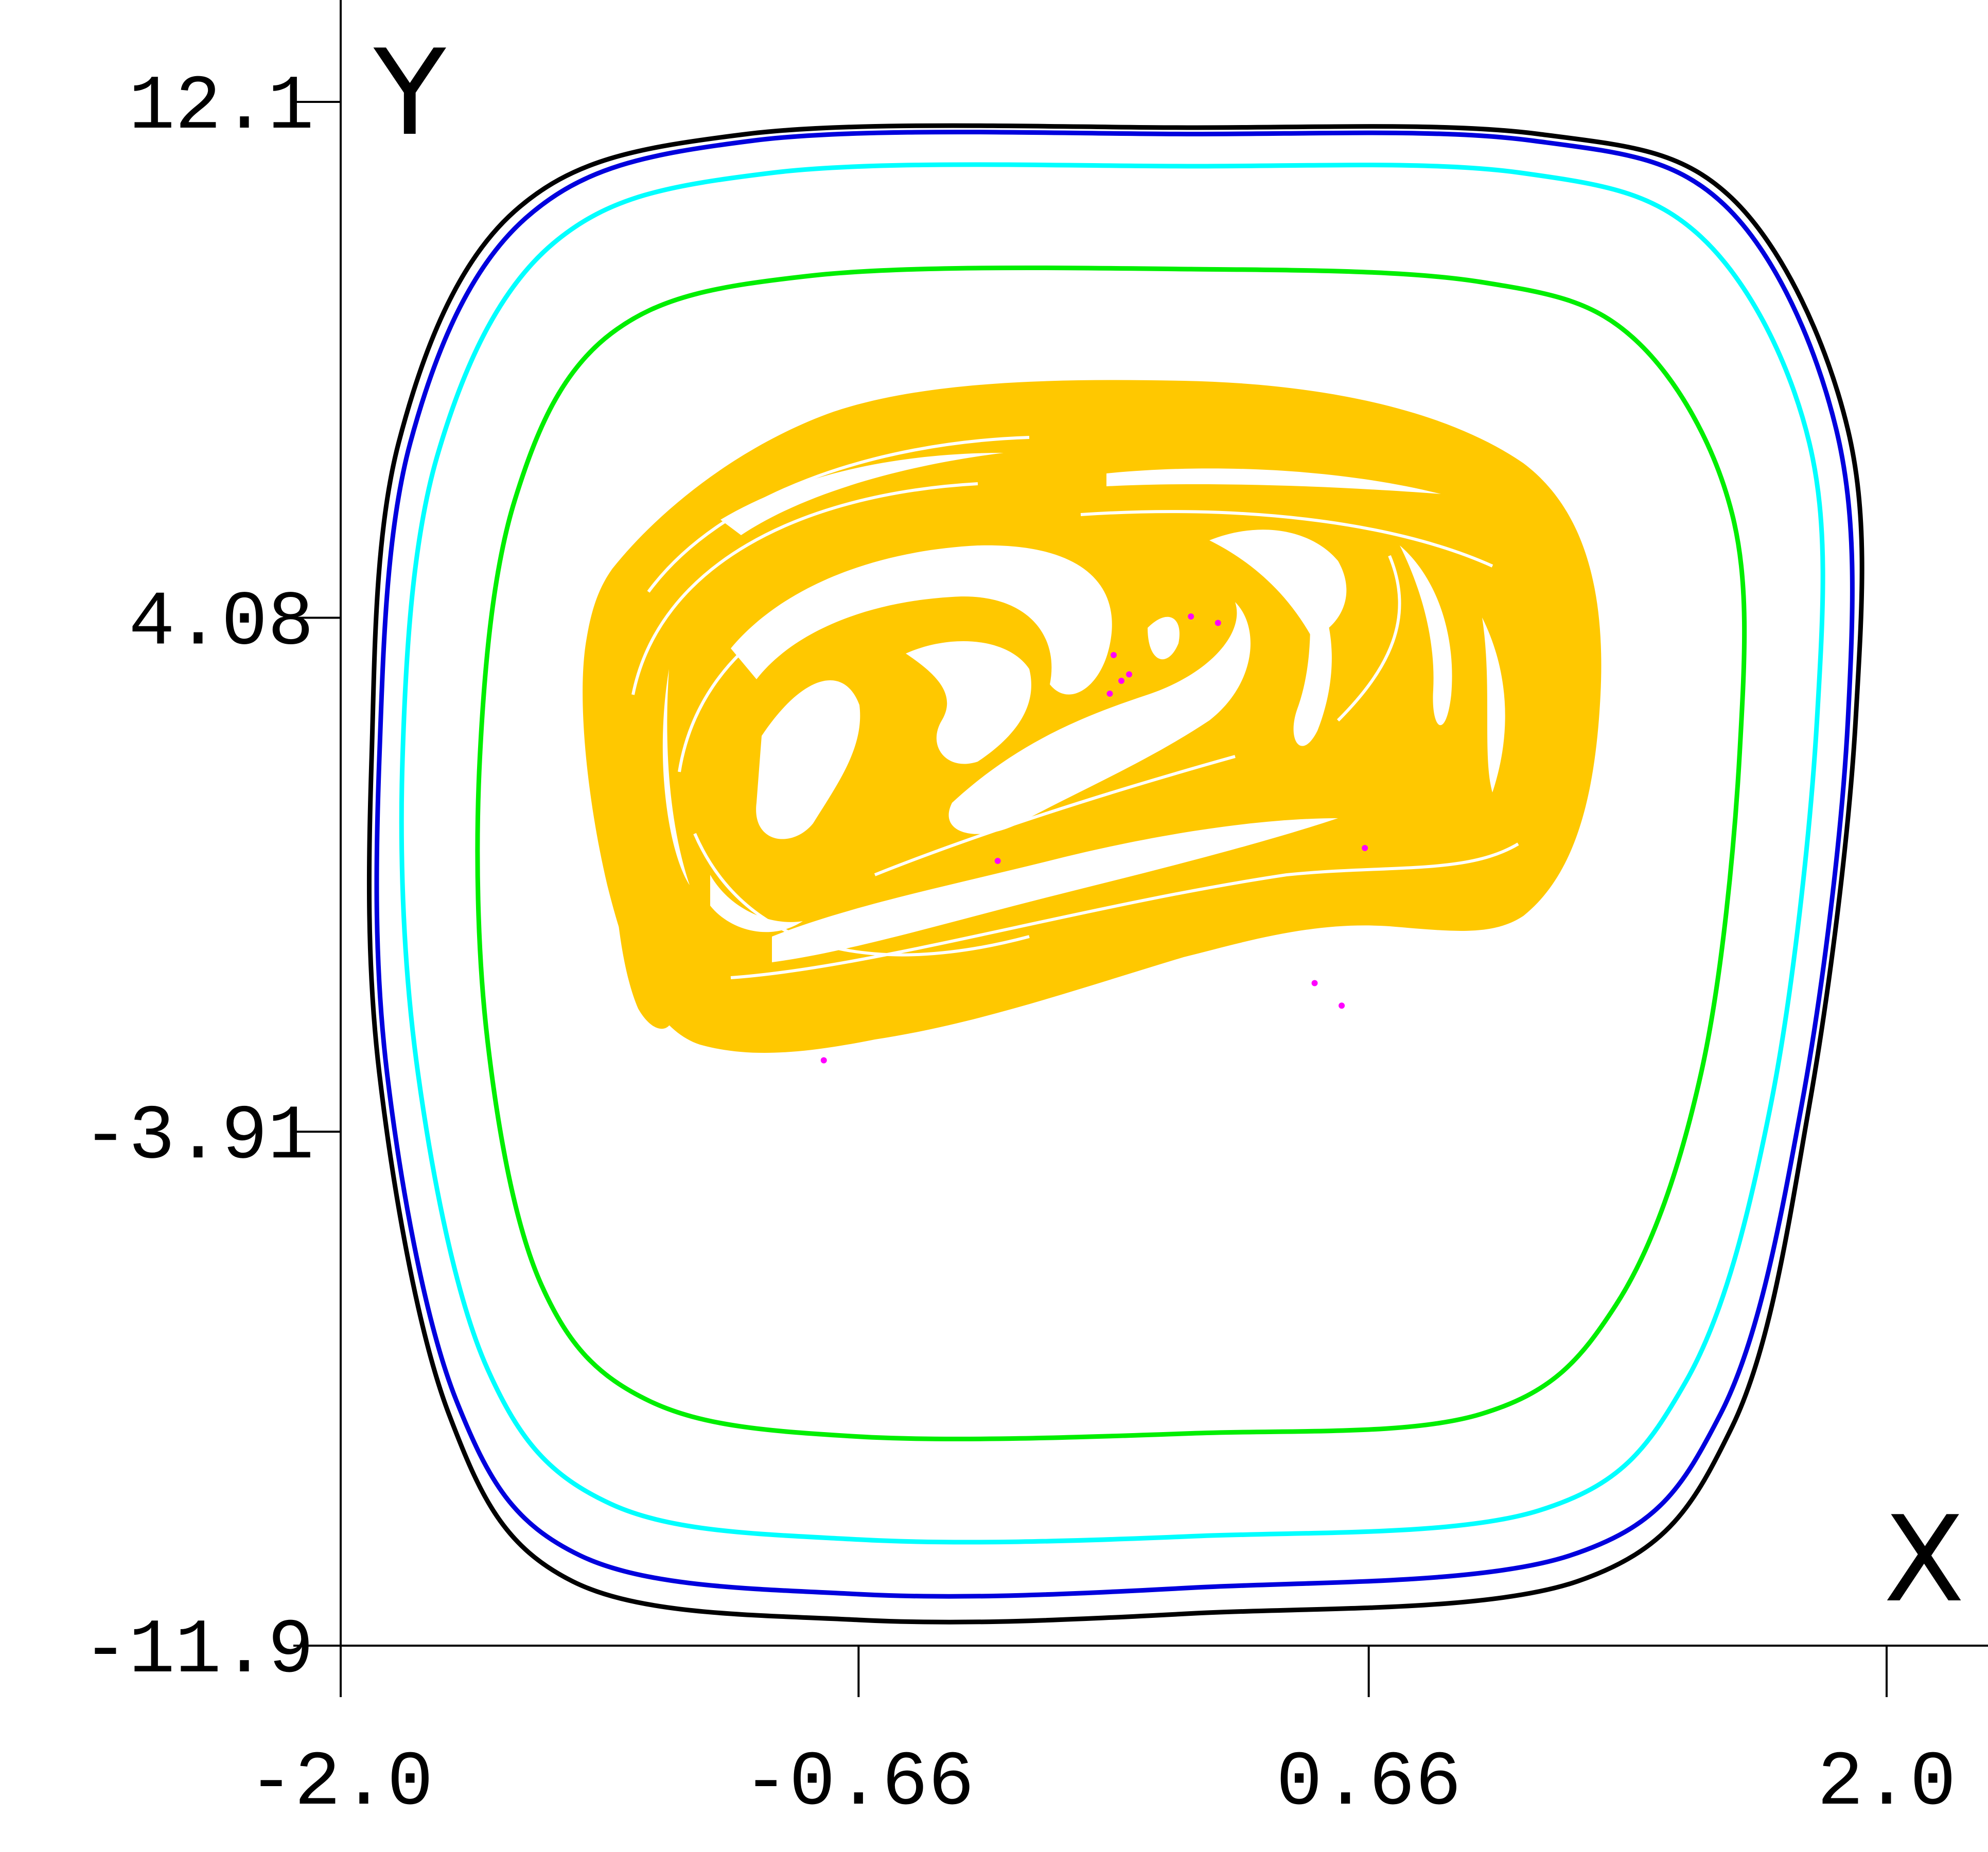 The image size is (1988, 1852). What do you see at coordinates (198, 1651) in the screenshot?
I see `y-tick-label: -11.9` at bounding box center [198, 1651].